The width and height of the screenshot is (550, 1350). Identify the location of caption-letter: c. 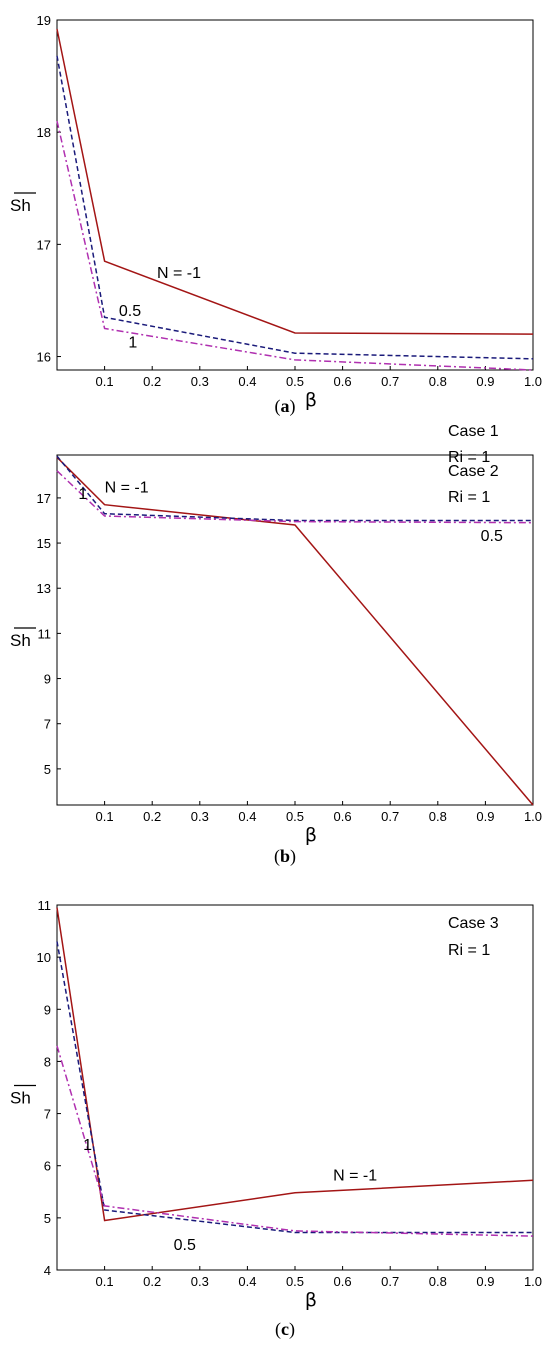
(285, 1329).